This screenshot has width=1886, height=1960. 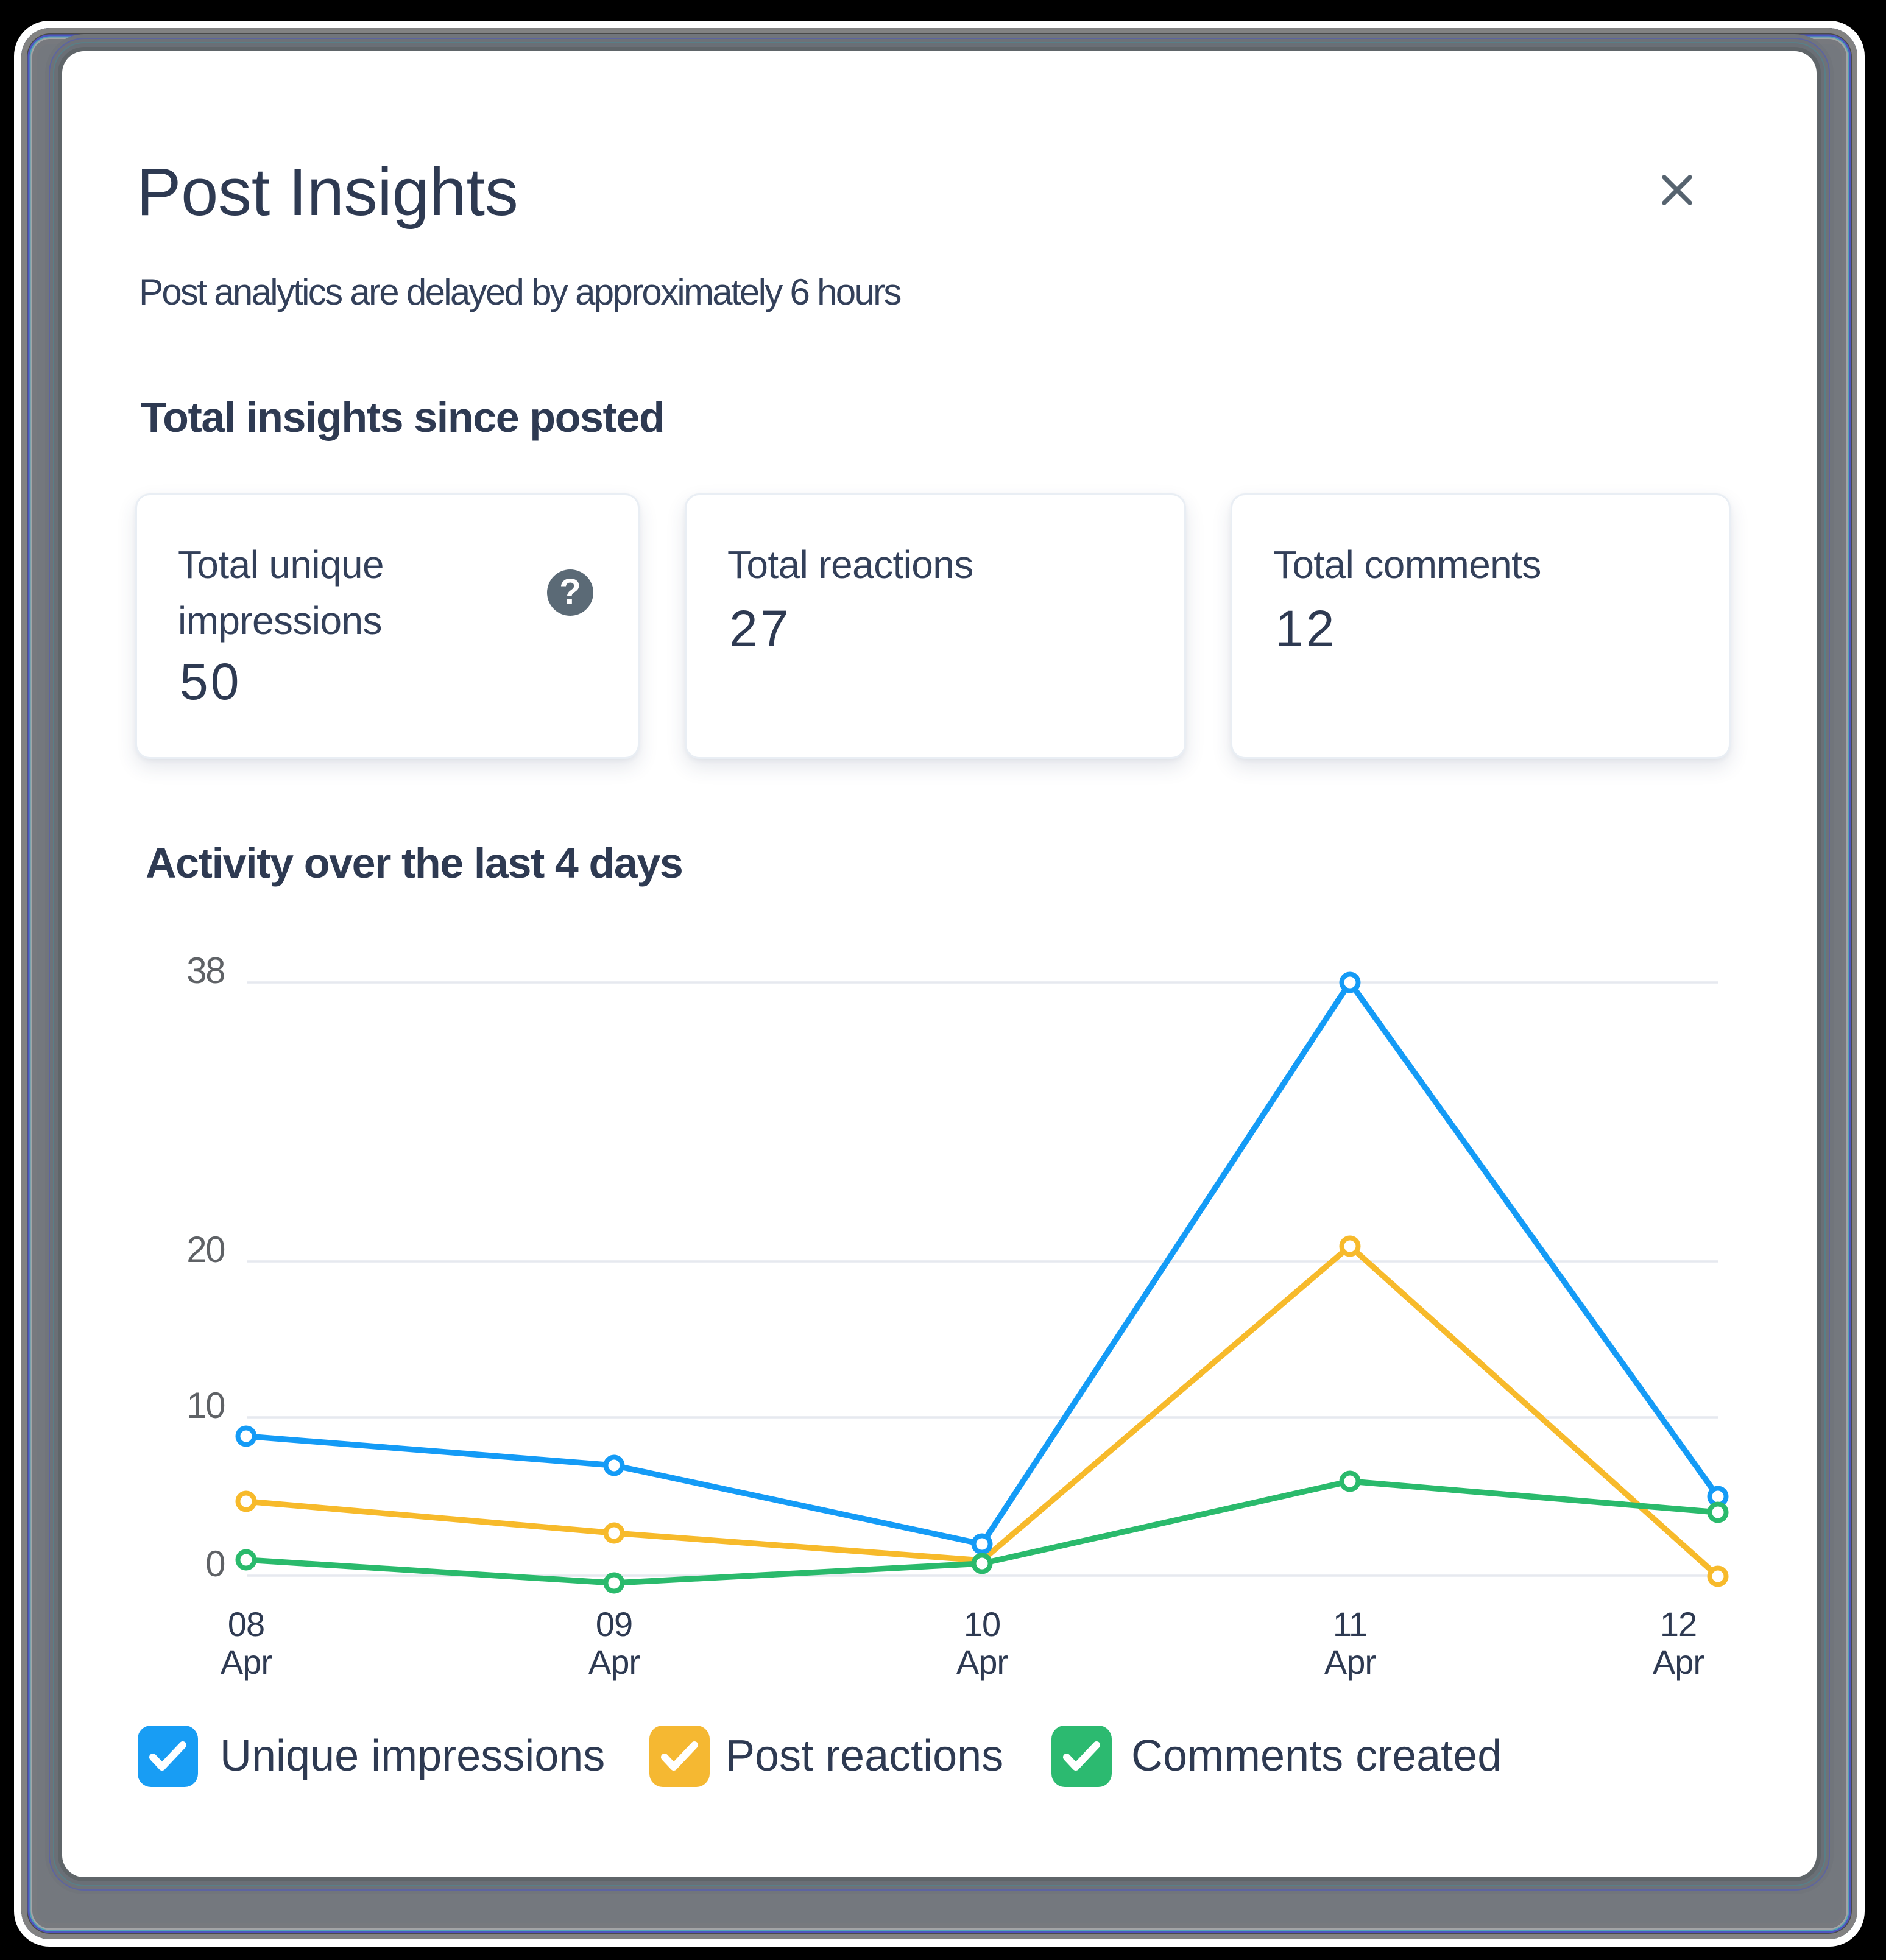 What do you see at coordinates (1350, 1624) in the screenshot?
I see `svg-text: 11` at bounding box center [1350, 1624].